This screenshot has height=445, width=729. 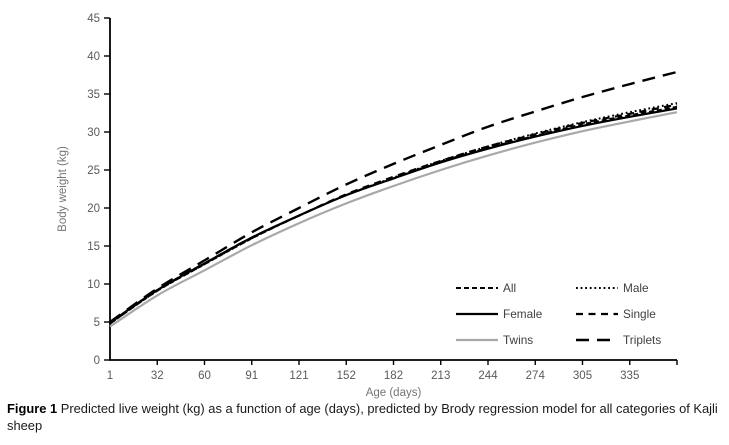 What do you see at coordinates (93, 19) in the screenshot?
I see `y-axis-tick-label: 45` at bounding box center [93, 19].